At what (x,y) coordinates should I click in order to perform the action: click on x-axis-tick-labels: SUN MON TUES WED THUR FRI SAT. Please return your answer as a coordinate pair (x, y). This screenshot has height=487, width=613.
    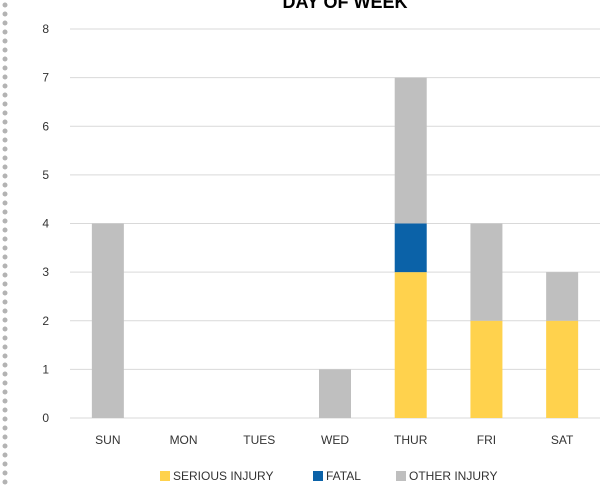
    Looking at the image, I should click on (334, 440).